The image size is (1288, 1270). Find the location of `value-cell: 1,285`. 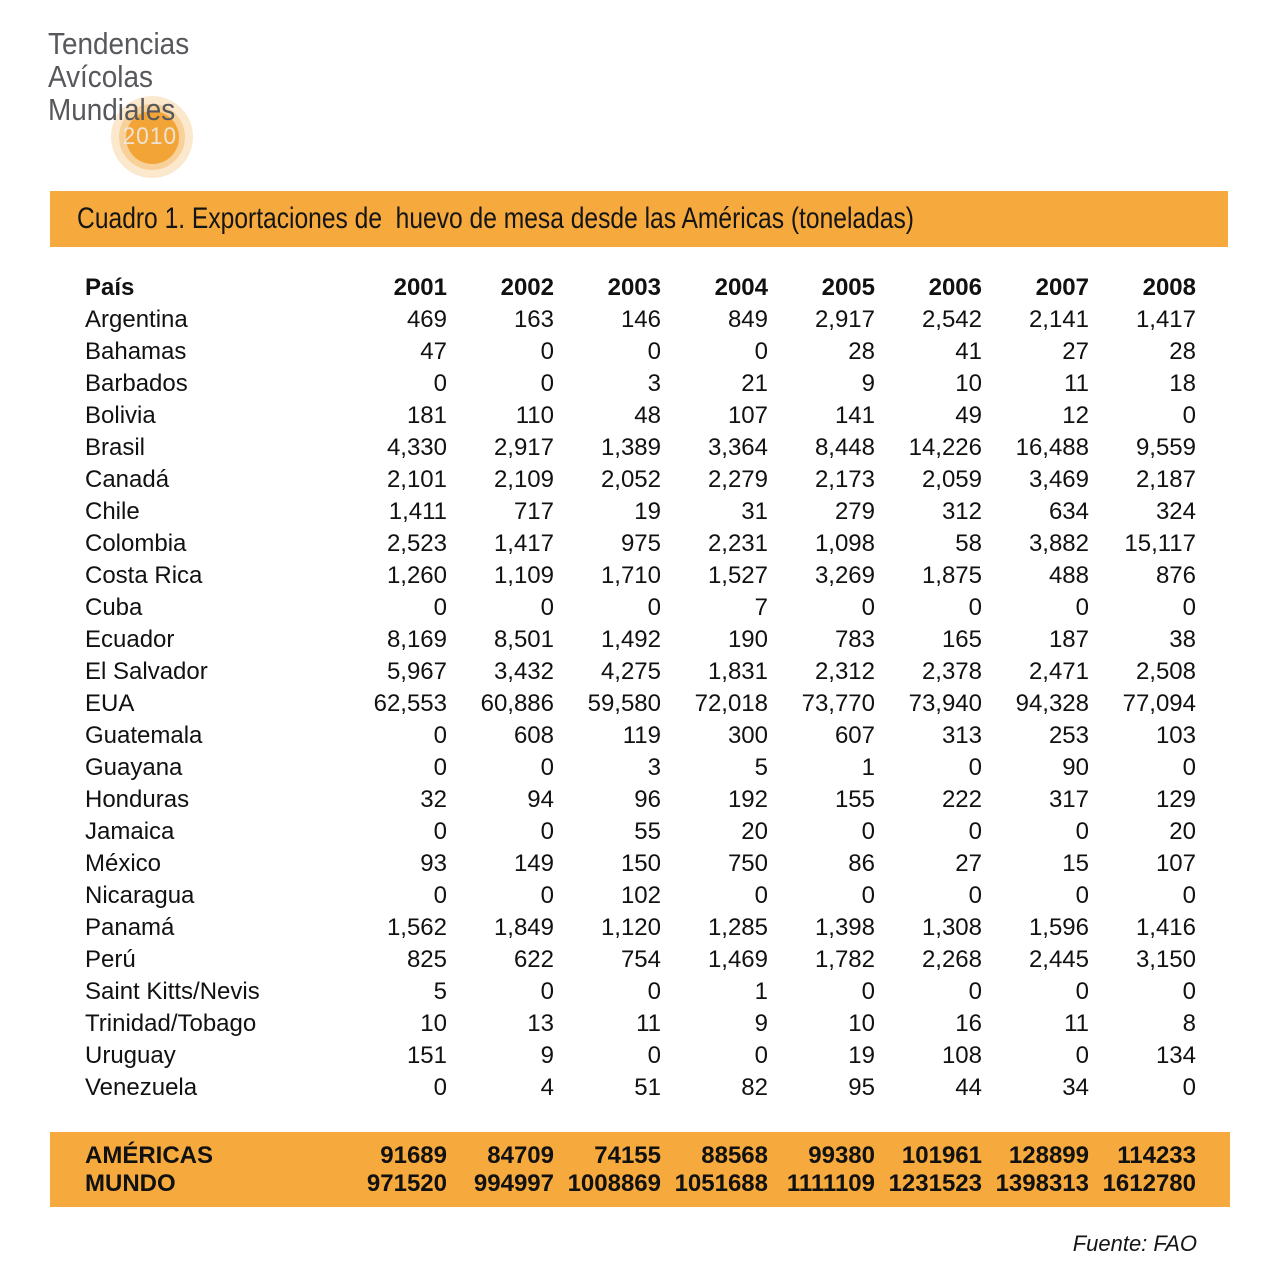

value-cell: 1,285 is located at coordinates (737, 927).